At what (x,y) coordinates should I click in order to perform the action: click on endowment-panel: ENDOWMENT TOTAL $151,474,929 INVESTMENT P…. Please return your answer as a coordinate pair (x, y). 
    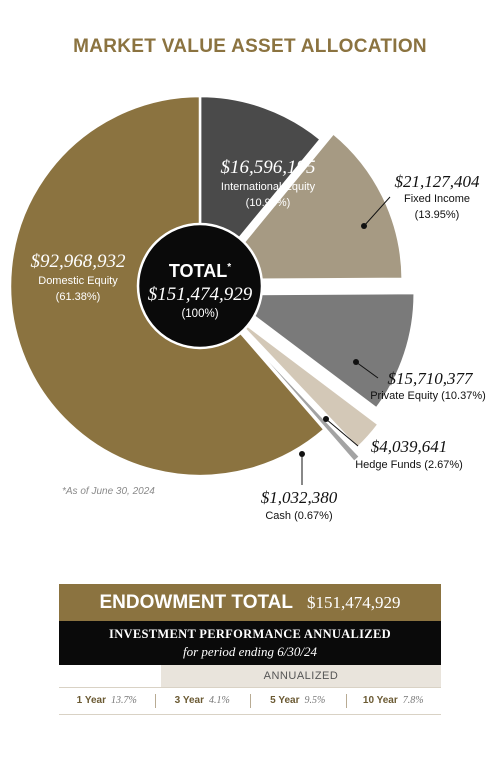
    Looking at the image, I should click on (250, 649).